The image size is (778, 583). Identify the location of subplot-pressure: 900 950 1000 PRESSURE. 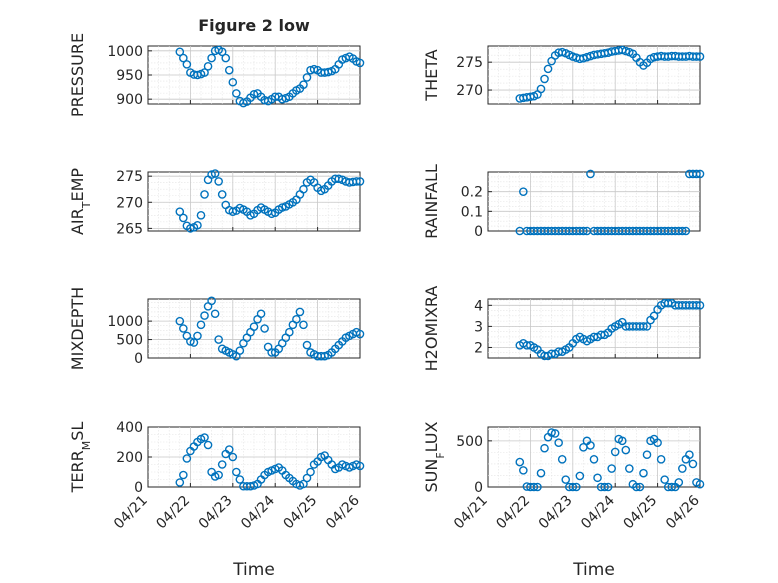
(216, 75).